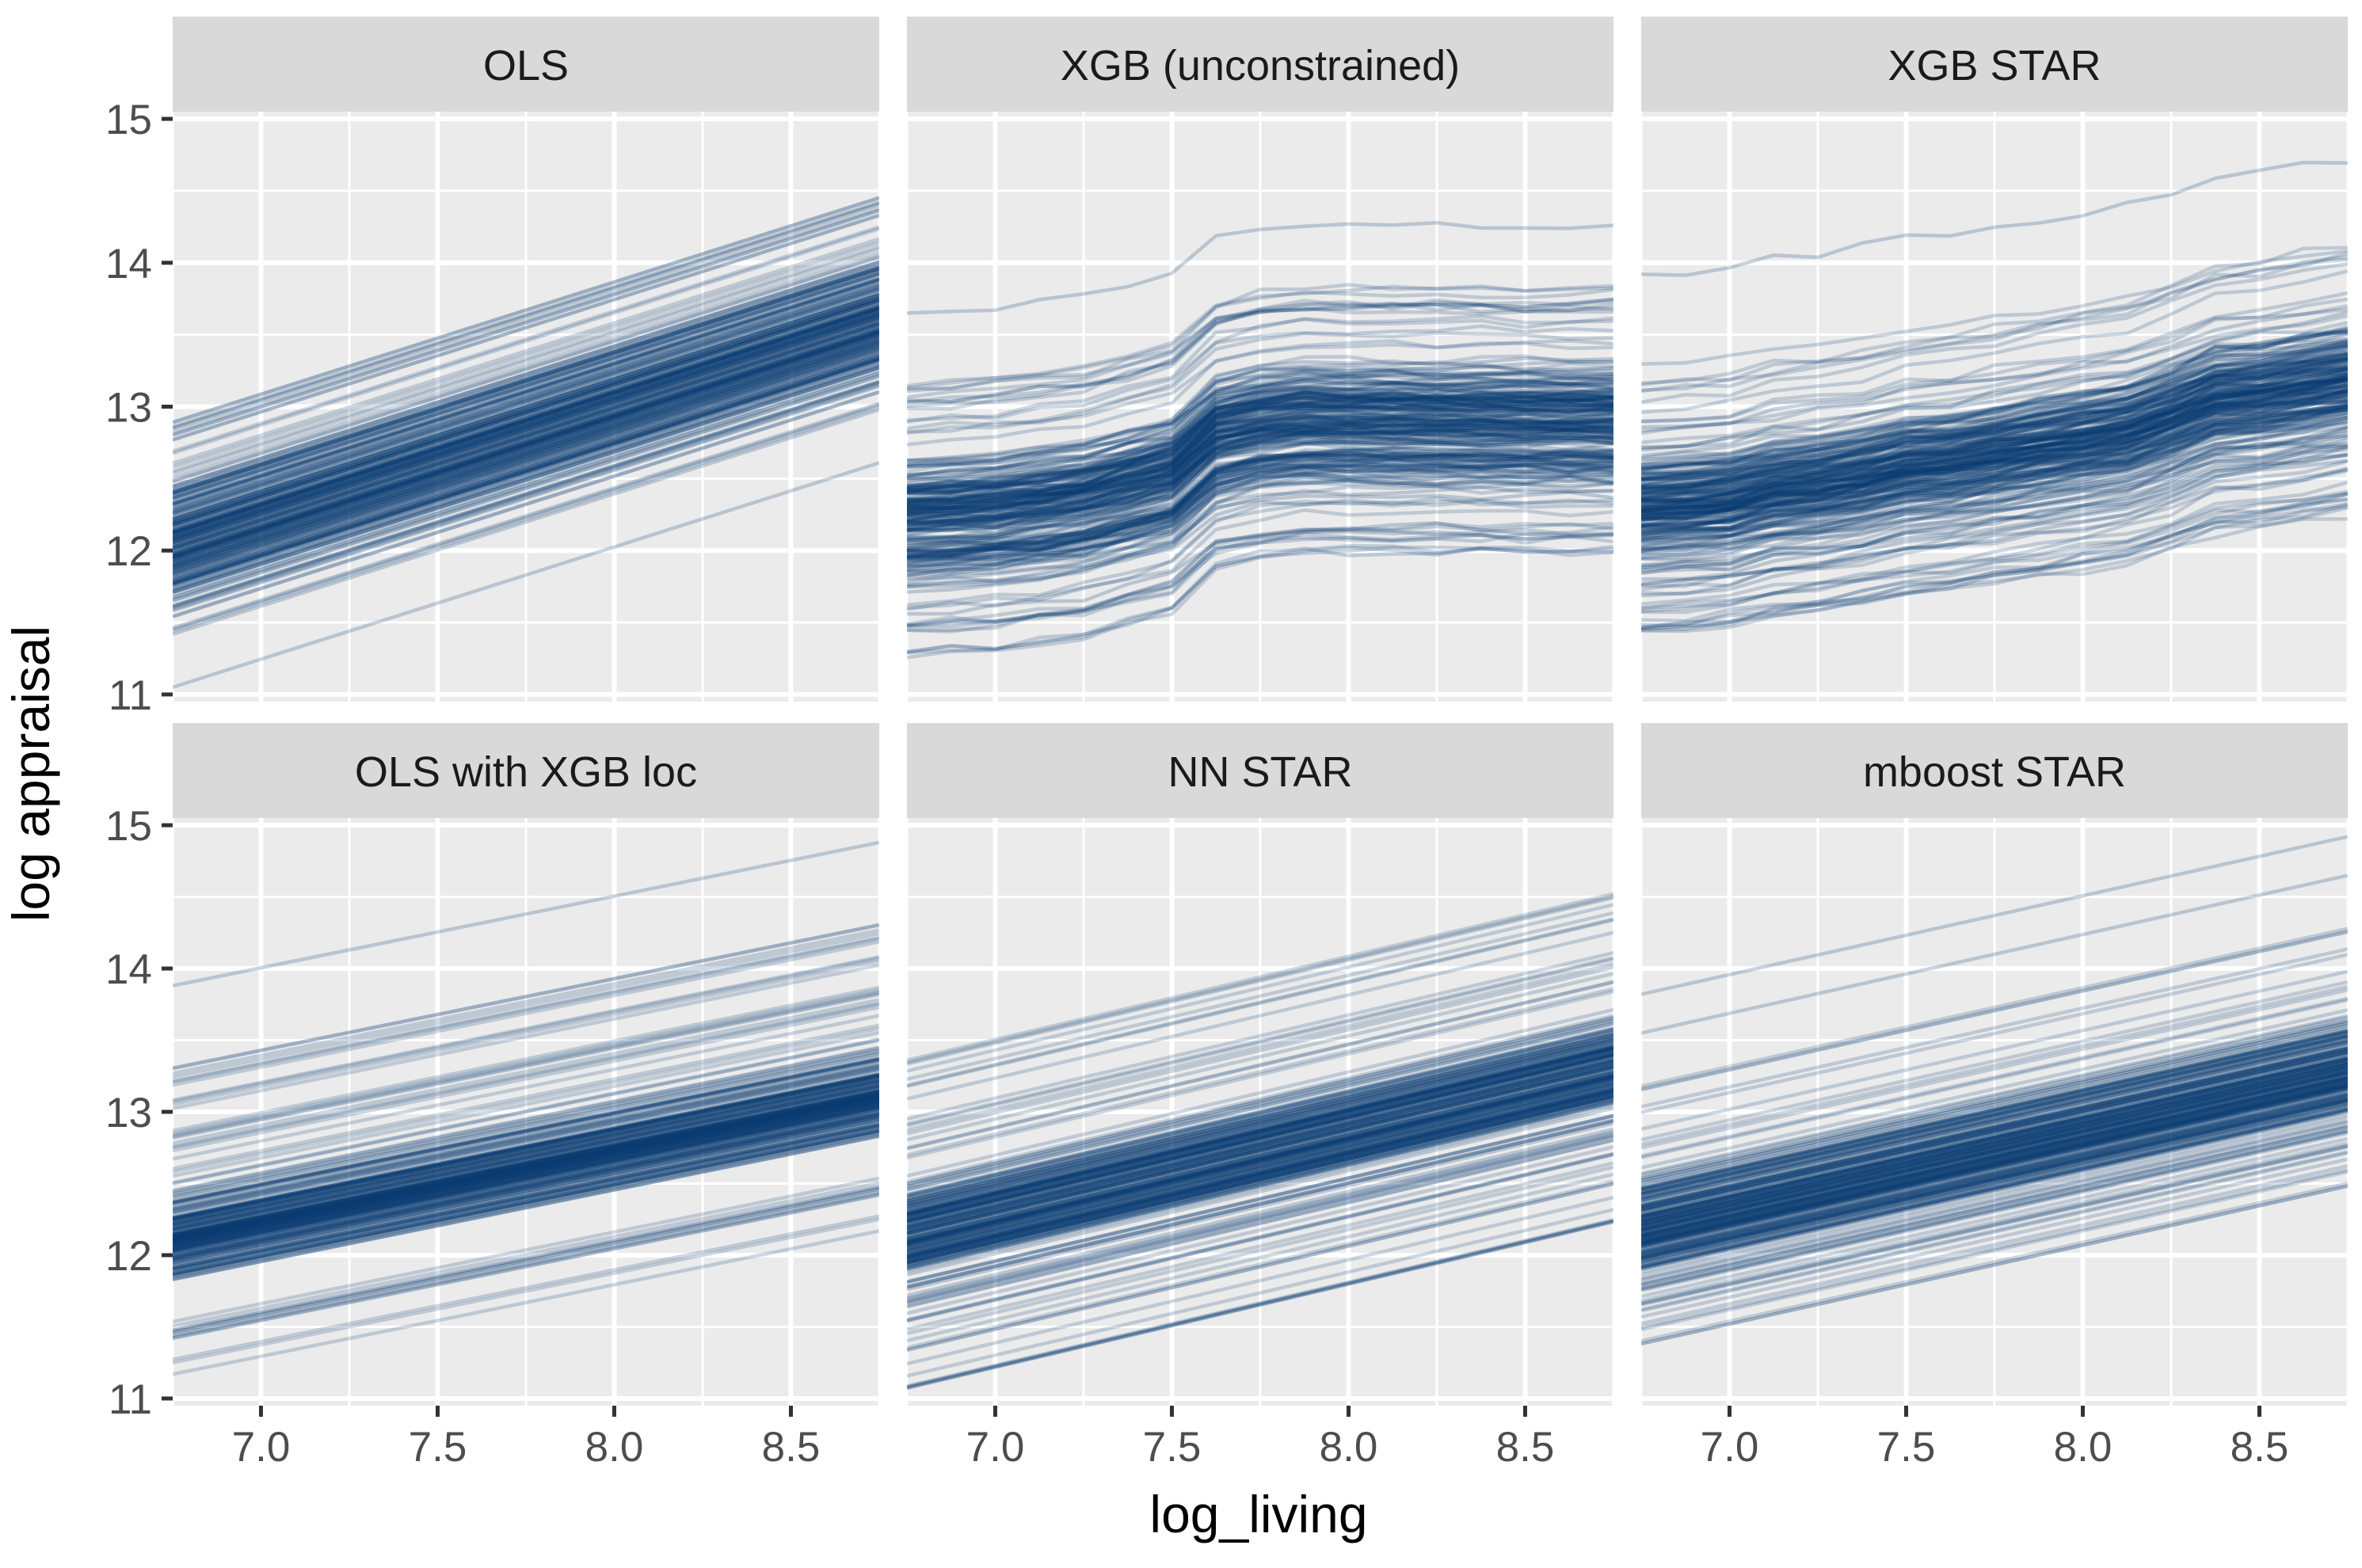  What do you see at coordinates (1260, 359) in the screenshot?
I see `panel-2: XGB (unconstrained)` at bounding box center [1260, 359].